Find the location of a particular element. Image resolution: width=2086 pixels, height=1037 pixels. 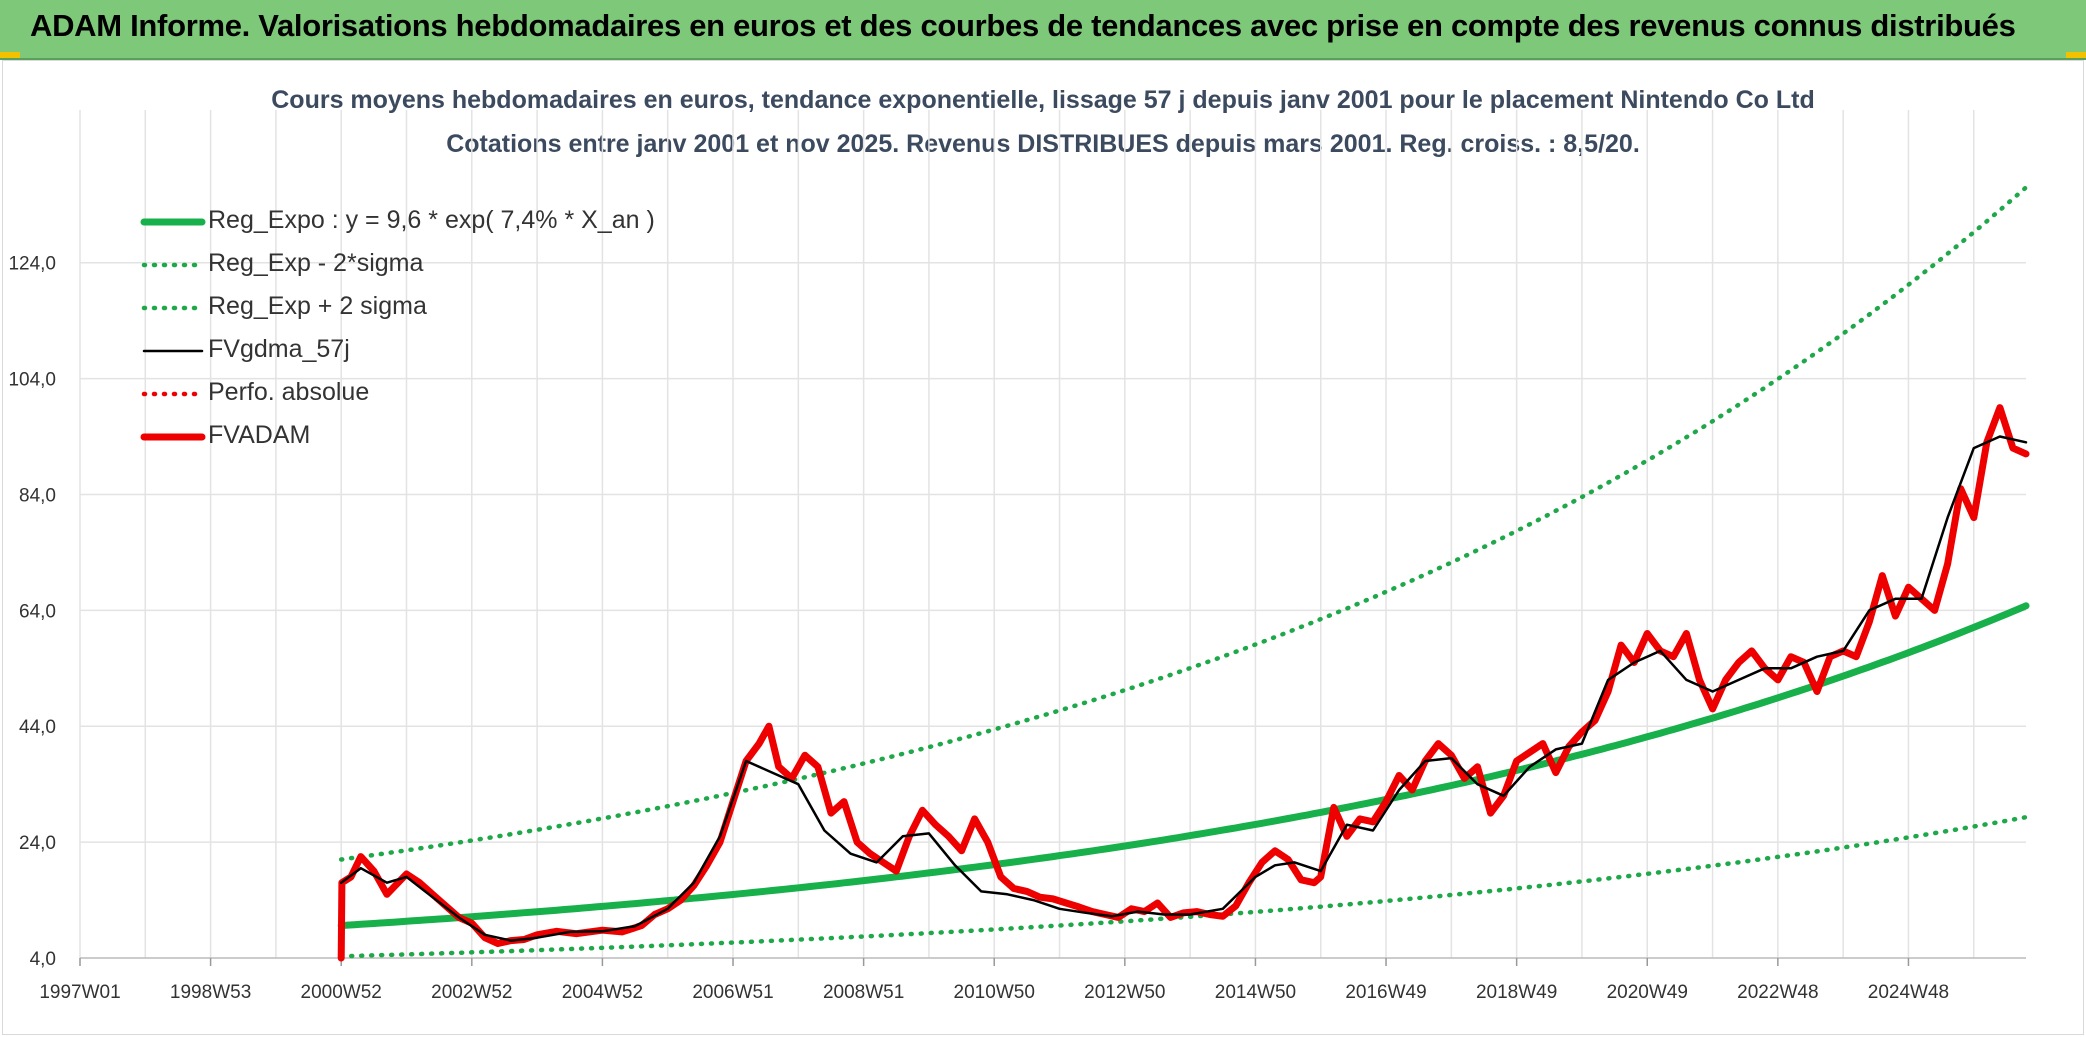

legend-label: FVgdma_57j is located at coordinates (279, 349).